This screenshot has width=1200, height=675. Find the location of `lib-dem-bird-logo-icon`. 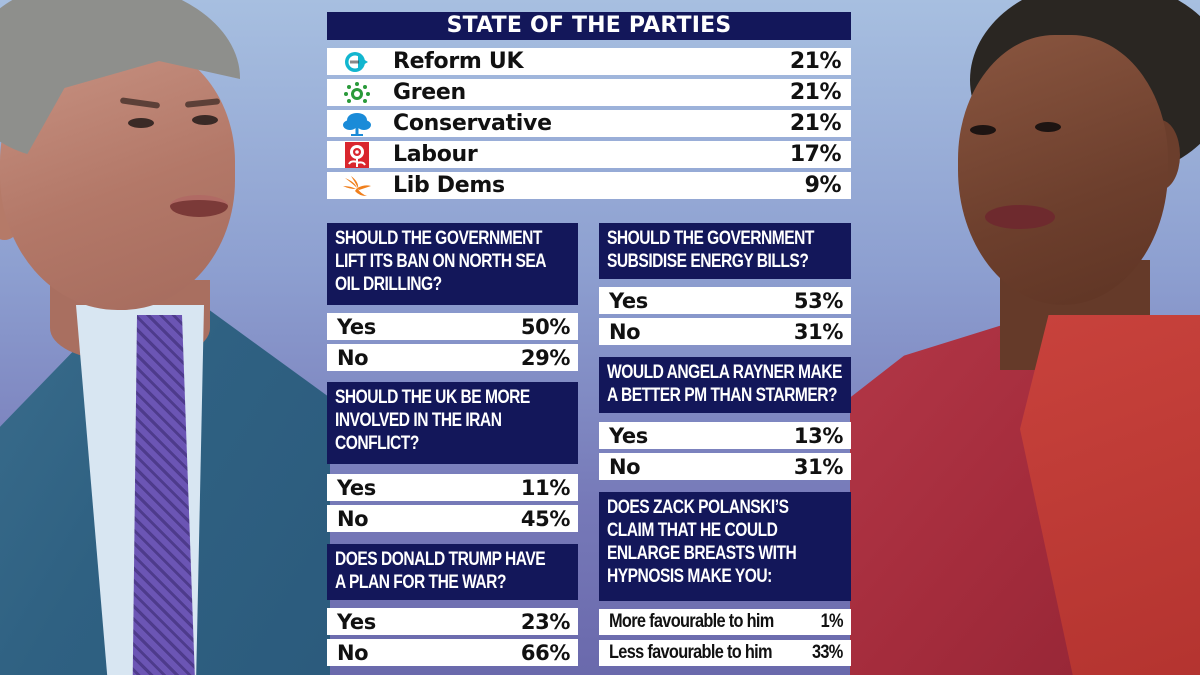

lib-dem-bird-logo-icon is located at coordinates (357, 185).